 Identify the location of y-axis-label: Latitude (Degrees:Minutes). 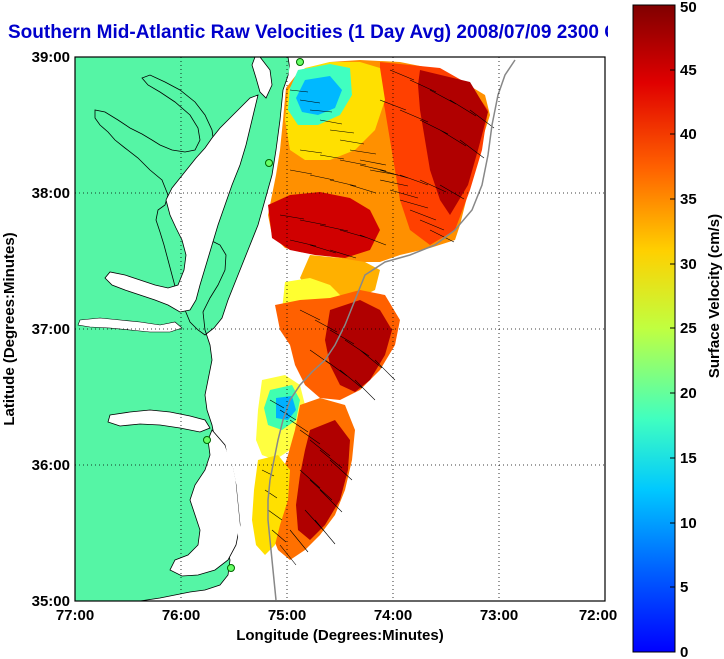
(9, 328).